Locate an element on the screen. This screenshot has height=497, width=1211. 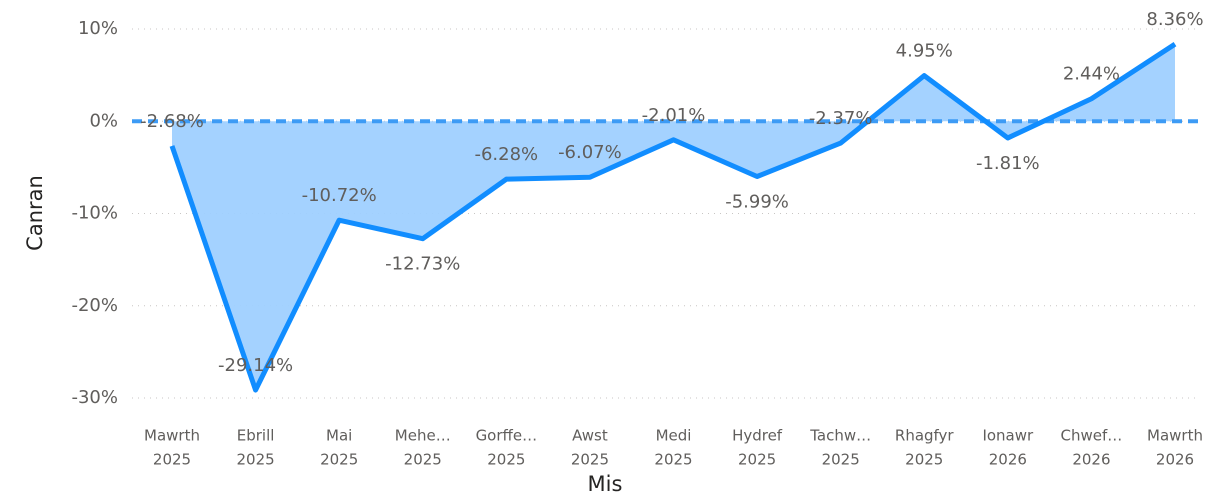
y-tick-label: 10% is located at coordinates (98, 28).